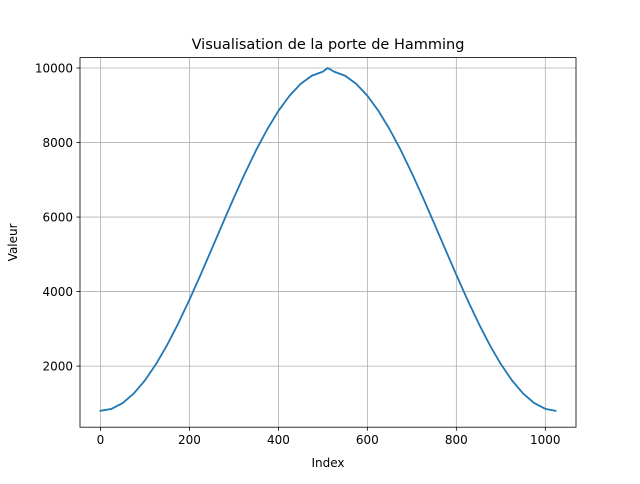  What do you see at coordinates (101, 440) in the screenshot?
I see `x-tick-label: 0` at bounding box center [101, 440].